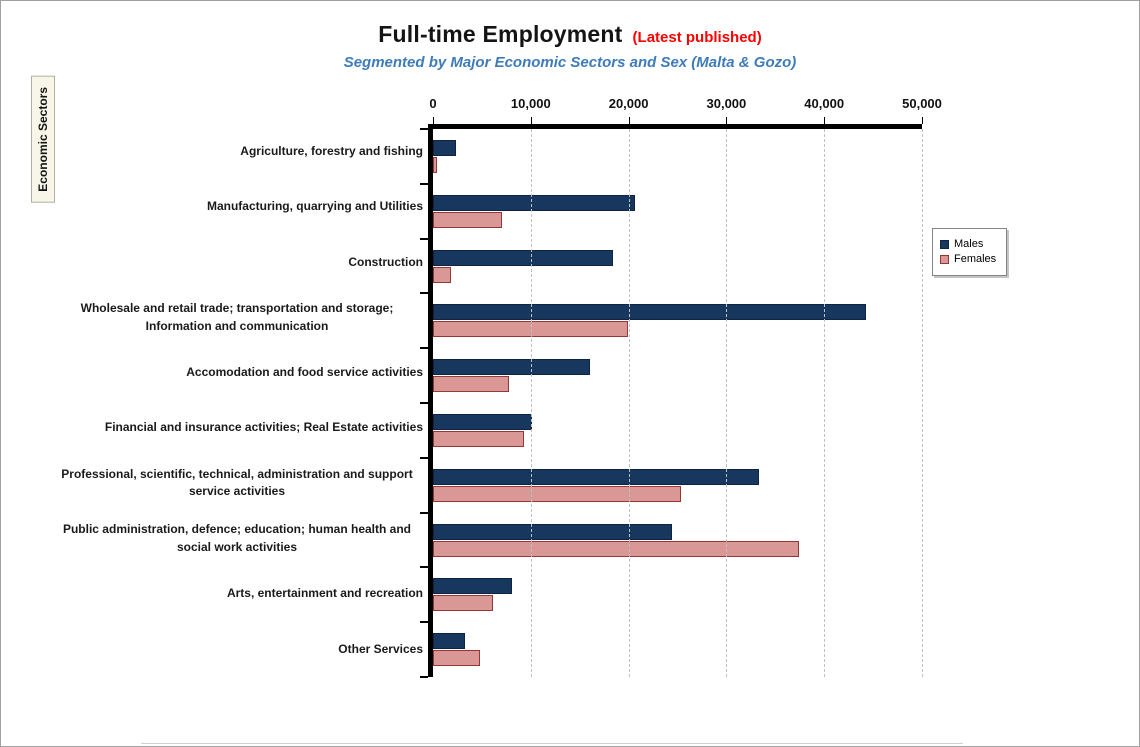 The height and width of the screenshot is (747, 1140). What do you see at coordinates (380, 648) in the screenshot?
I see `category-label: Other Services` at bounding box center [380, 648].